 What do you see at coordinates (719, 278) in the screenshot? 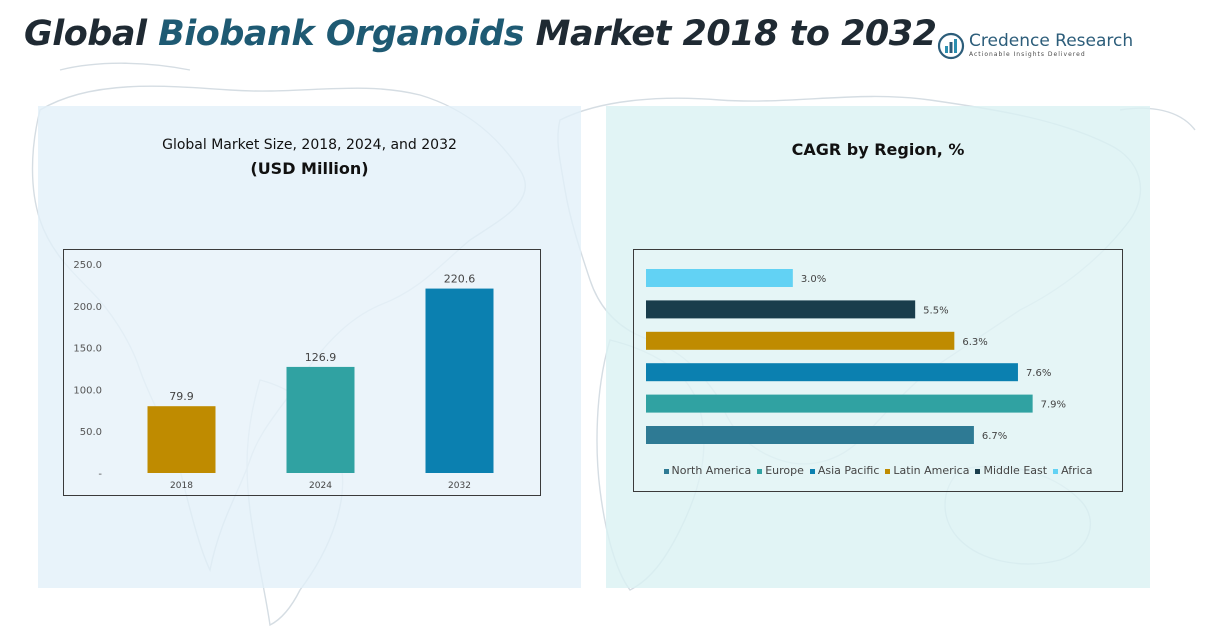
I see `cagr-bar-africa` at bounding box center [719, 278].